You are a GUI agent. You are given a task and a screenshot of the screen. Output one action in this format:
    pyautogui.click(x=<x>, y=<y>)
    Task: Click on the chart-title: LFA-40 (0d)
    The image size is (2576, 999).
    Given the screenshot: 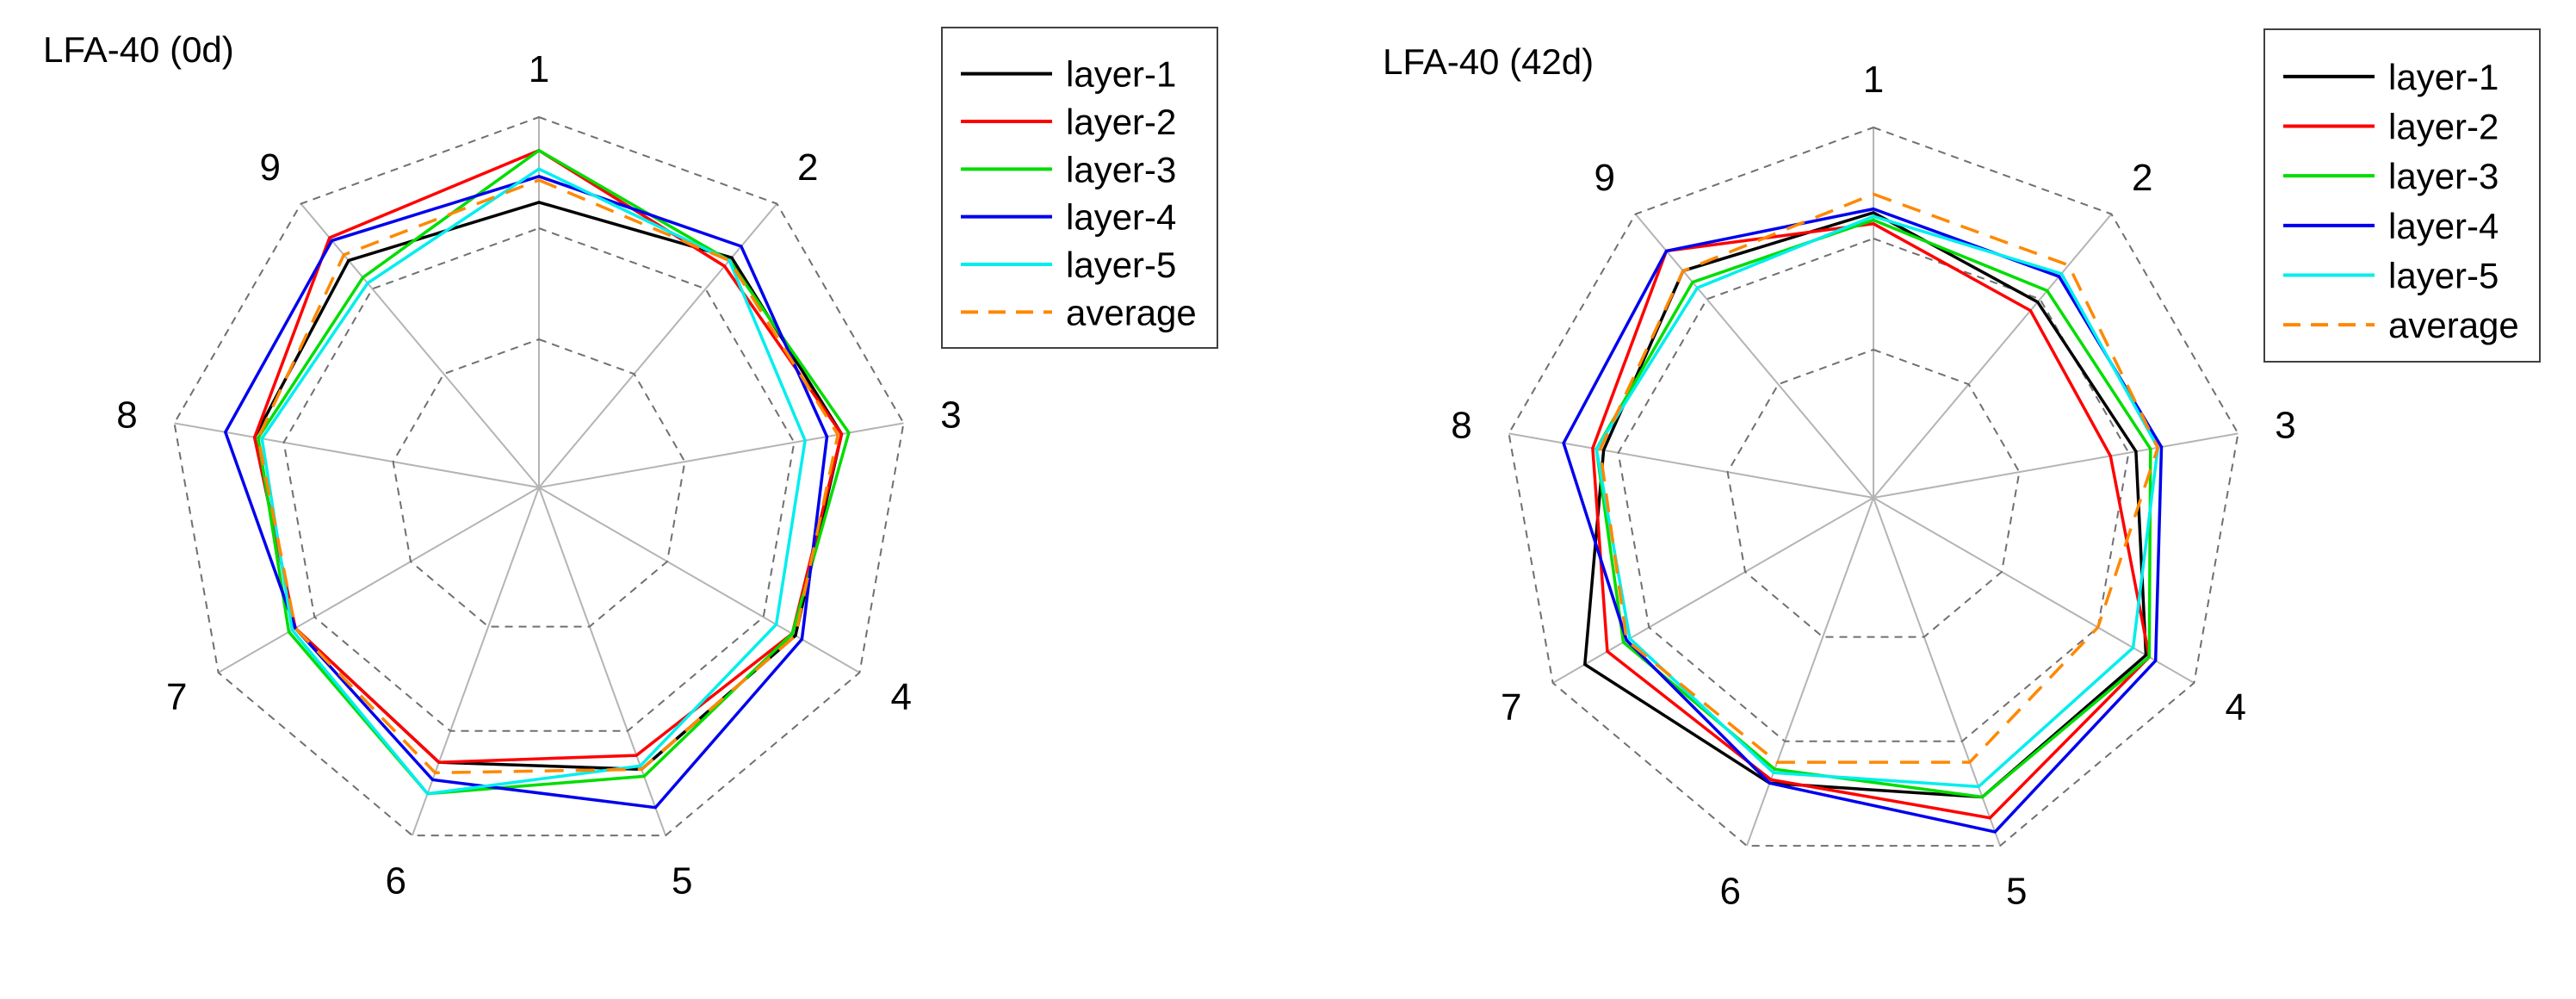 What is the action you would take?
    pyautogui.click(x=138, y=49)
    